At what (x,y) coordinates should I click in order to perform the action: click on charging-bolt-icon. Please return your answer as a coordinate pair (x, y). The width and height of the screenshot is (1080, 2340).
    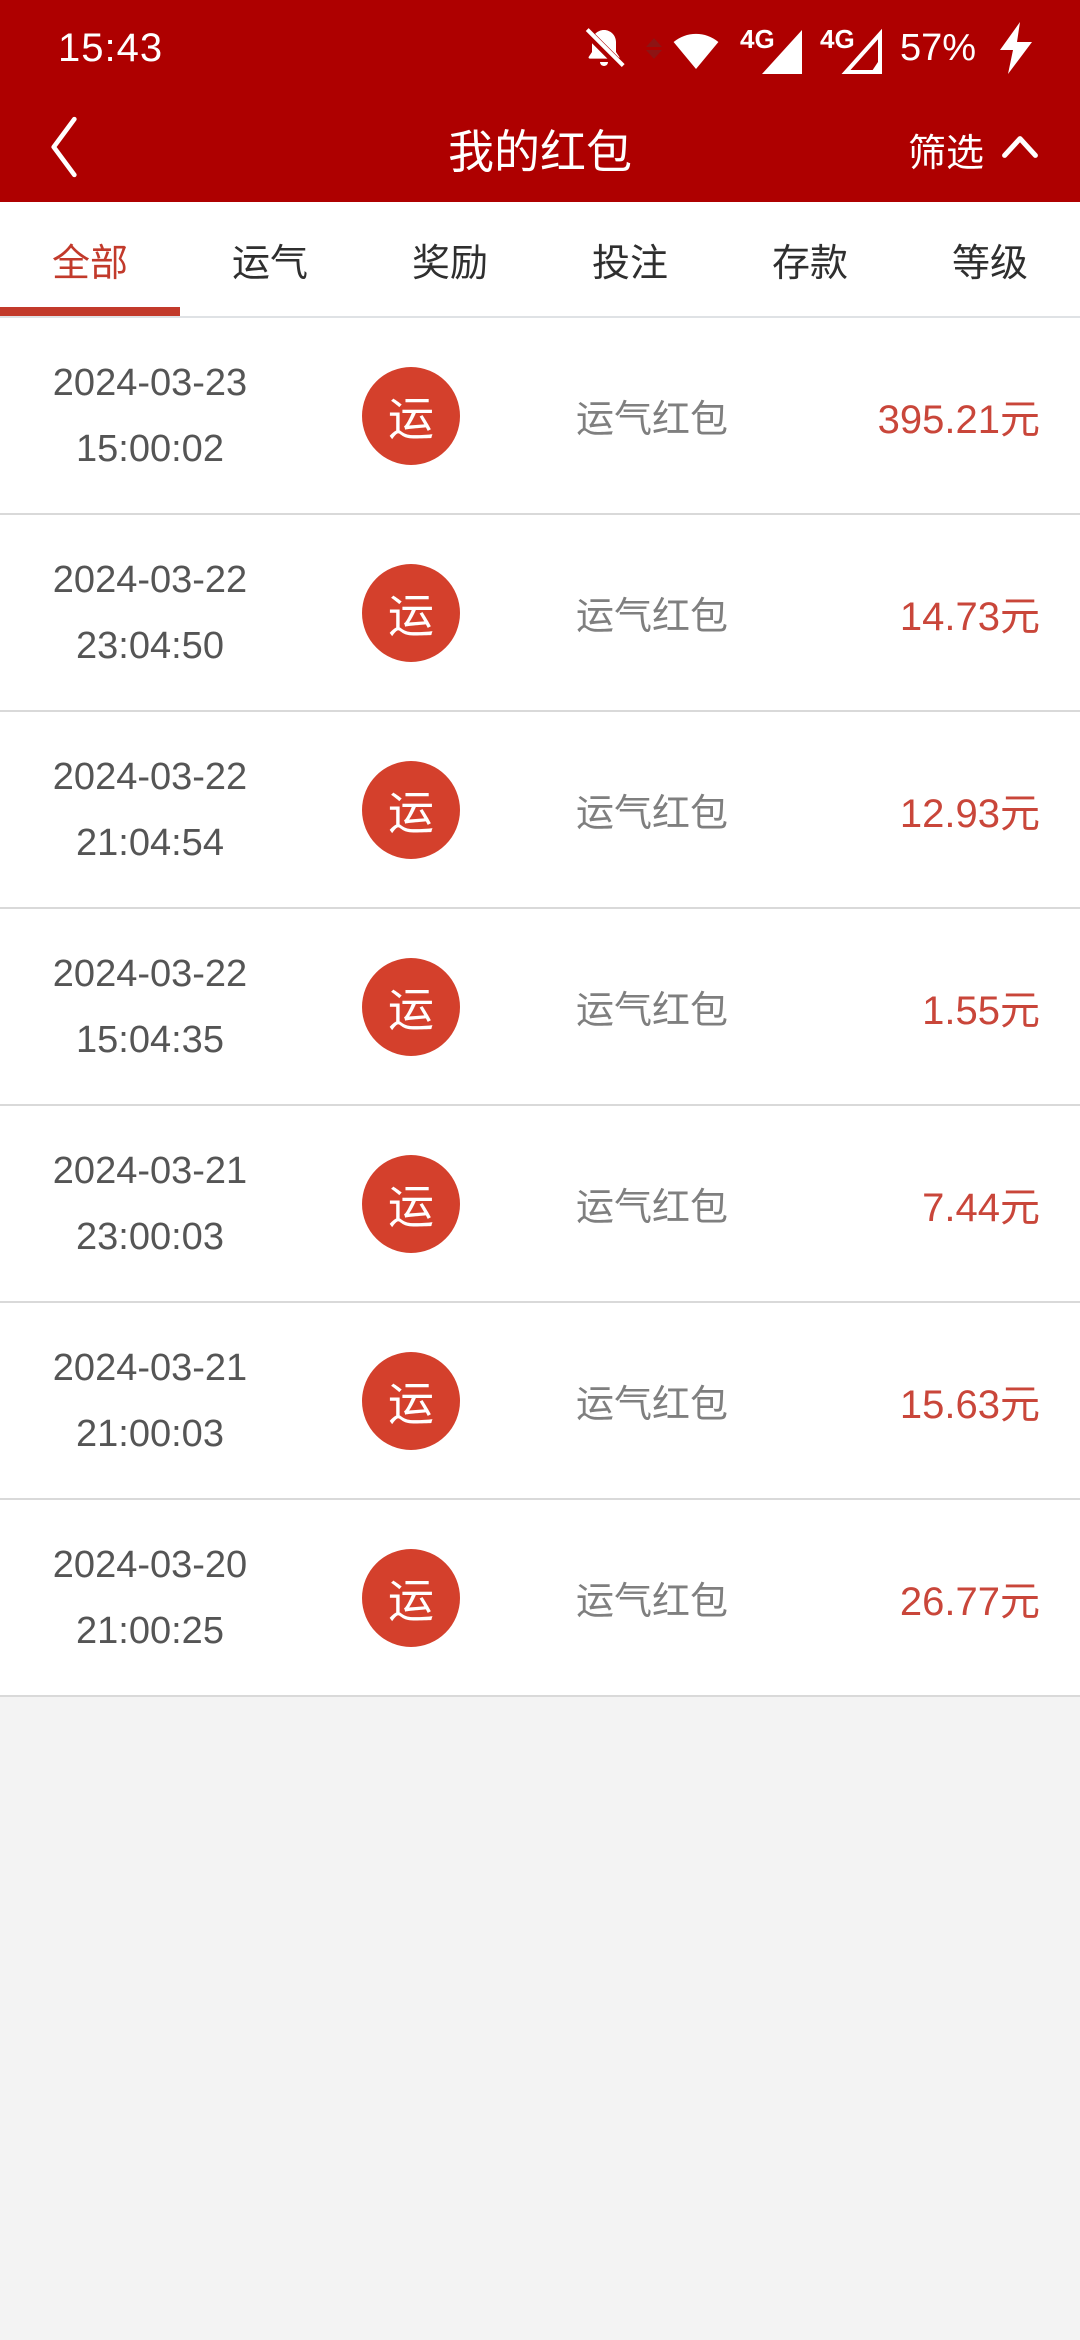
    Looking at the image, I should click on (1016, 48).